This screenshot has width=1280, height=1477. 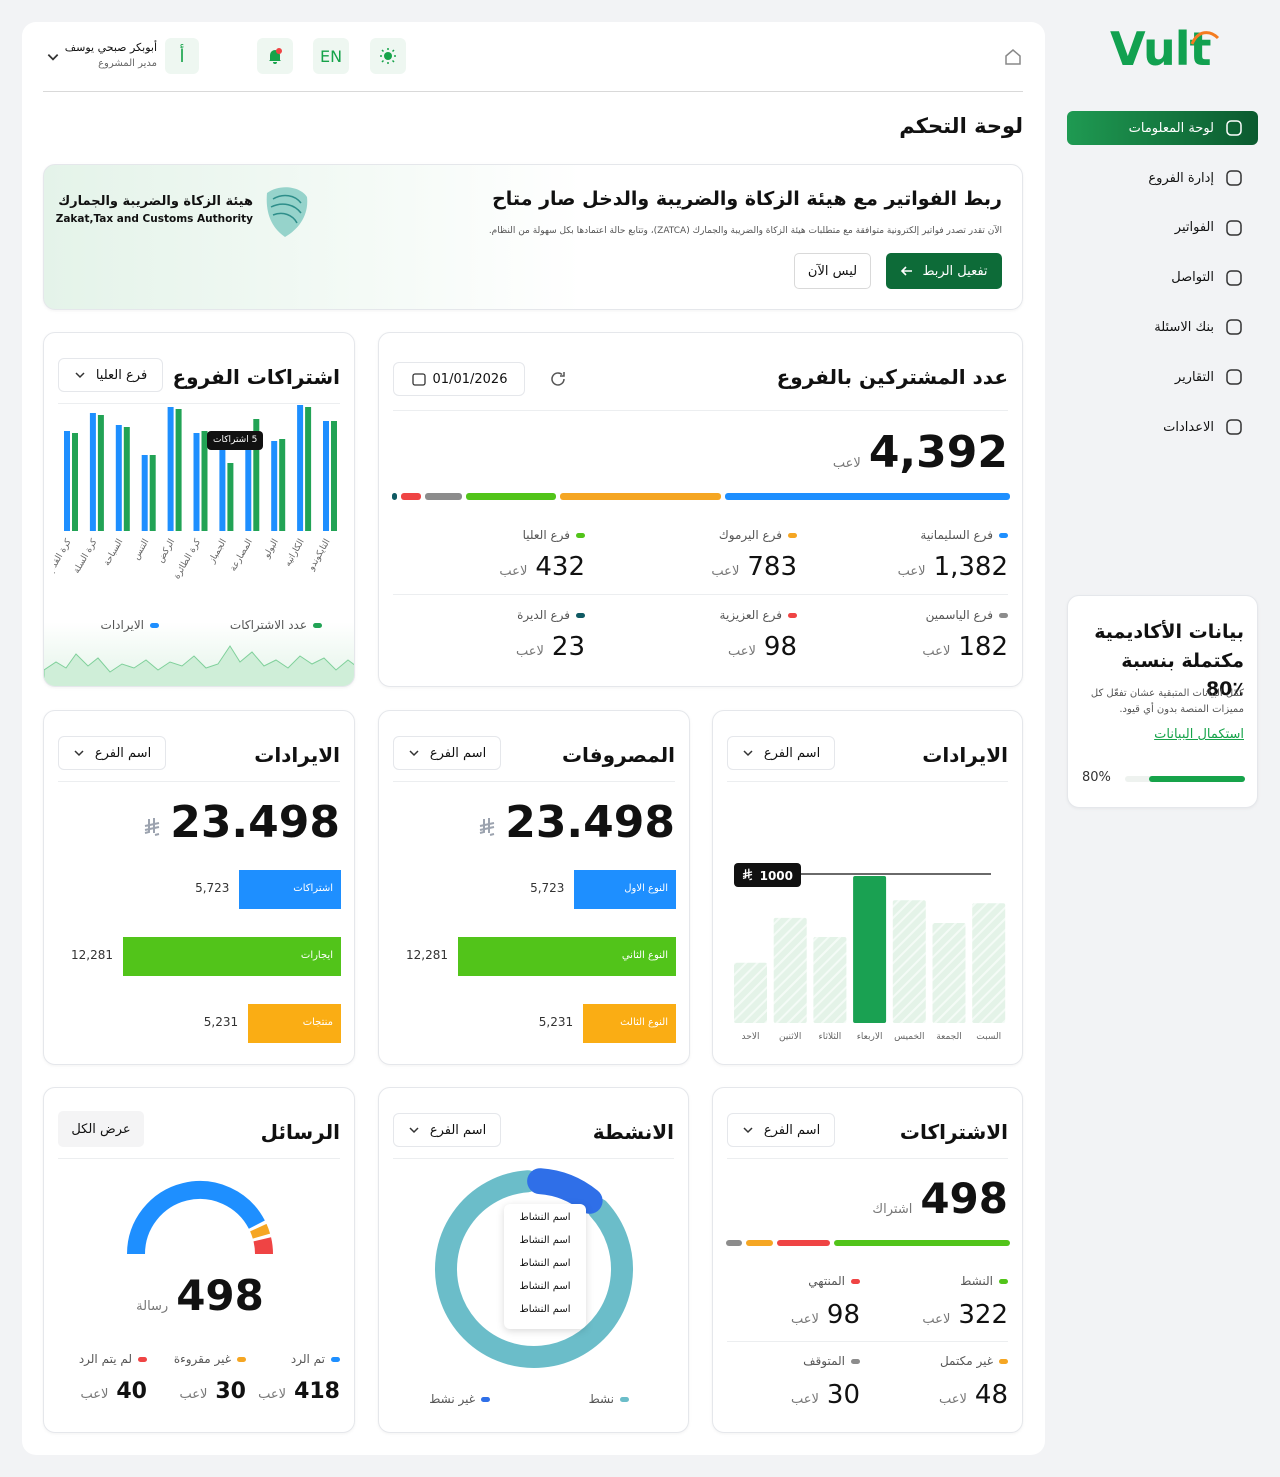 I want to click on status-label: النشط, so click(x=984, y=1281).